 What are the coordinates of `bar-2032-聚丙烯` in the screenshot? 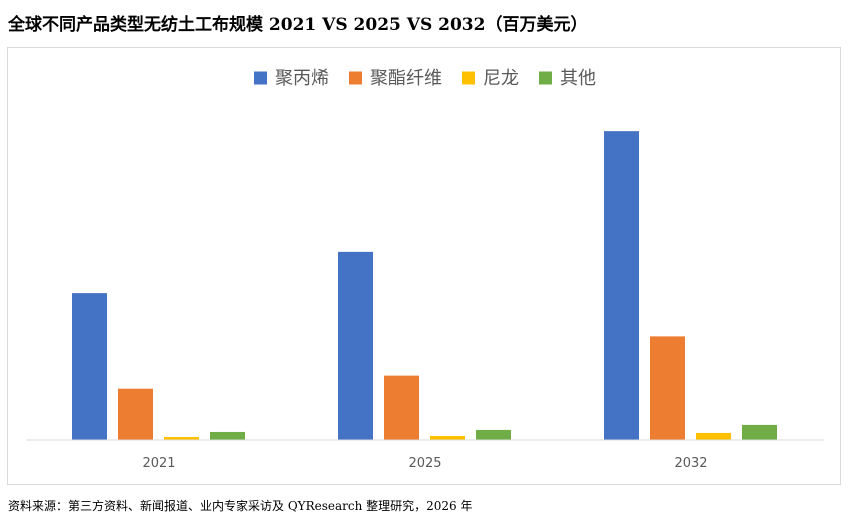 It's located at (621, 285).